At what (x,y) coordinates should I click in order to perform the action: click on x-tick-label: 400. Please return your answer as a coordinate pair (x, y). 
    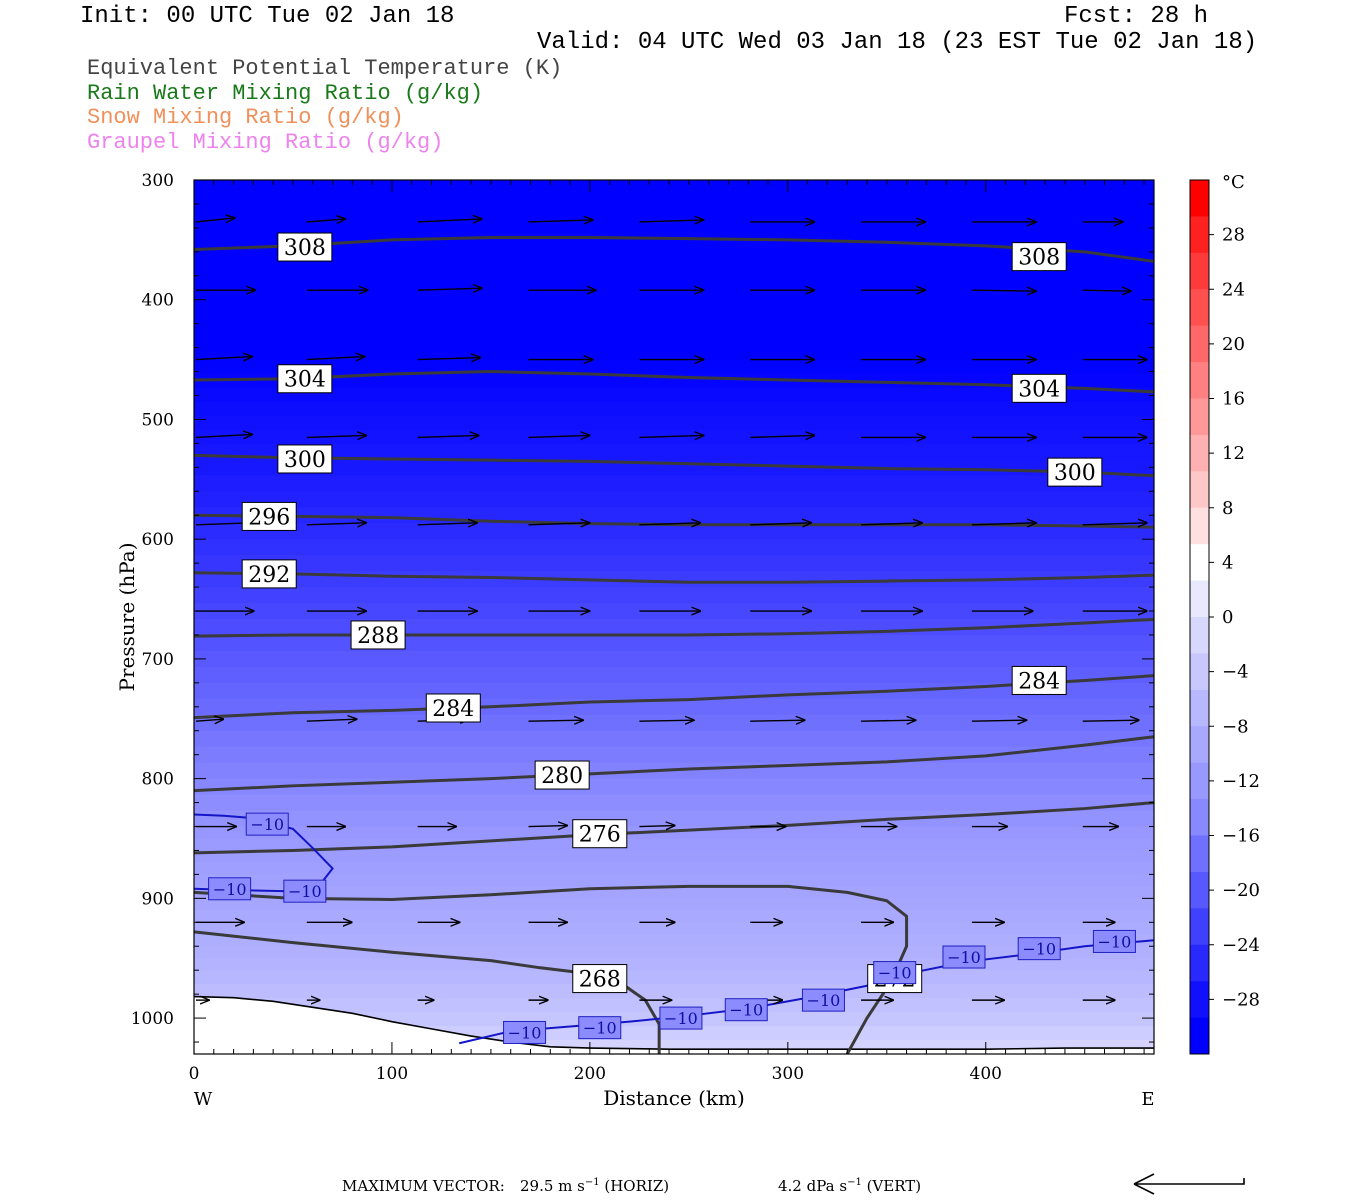
    Looking at the image, I should click on (986, 1074).